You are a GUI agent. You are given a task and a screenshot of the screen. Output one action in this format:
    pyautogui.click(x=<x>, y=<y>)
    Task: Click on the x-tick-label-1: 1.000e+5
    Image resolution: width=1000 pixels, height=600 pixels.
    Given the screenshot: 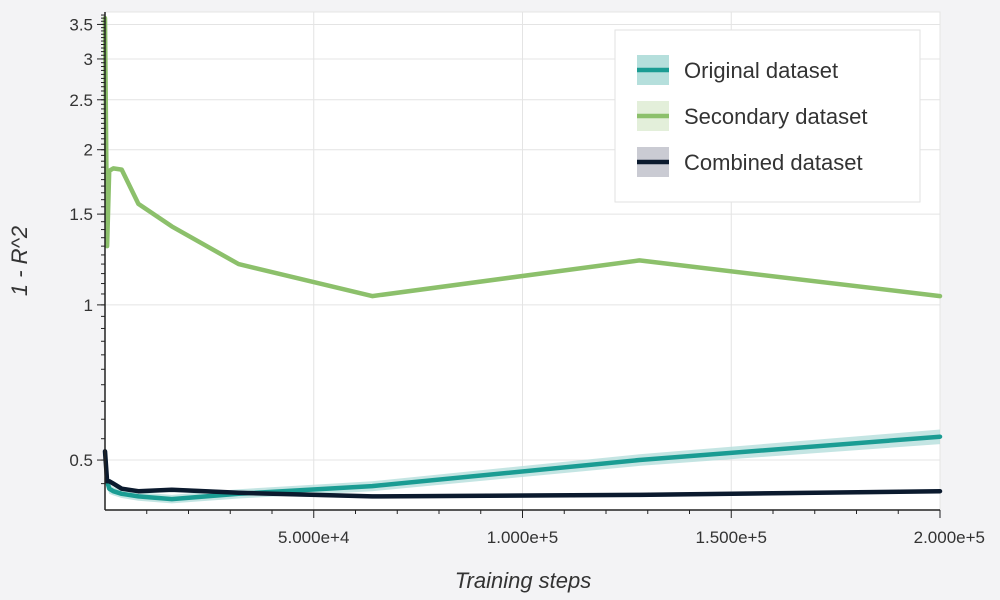 What is the action you would take?
    pyautogui.click(x=522, y=537)
    